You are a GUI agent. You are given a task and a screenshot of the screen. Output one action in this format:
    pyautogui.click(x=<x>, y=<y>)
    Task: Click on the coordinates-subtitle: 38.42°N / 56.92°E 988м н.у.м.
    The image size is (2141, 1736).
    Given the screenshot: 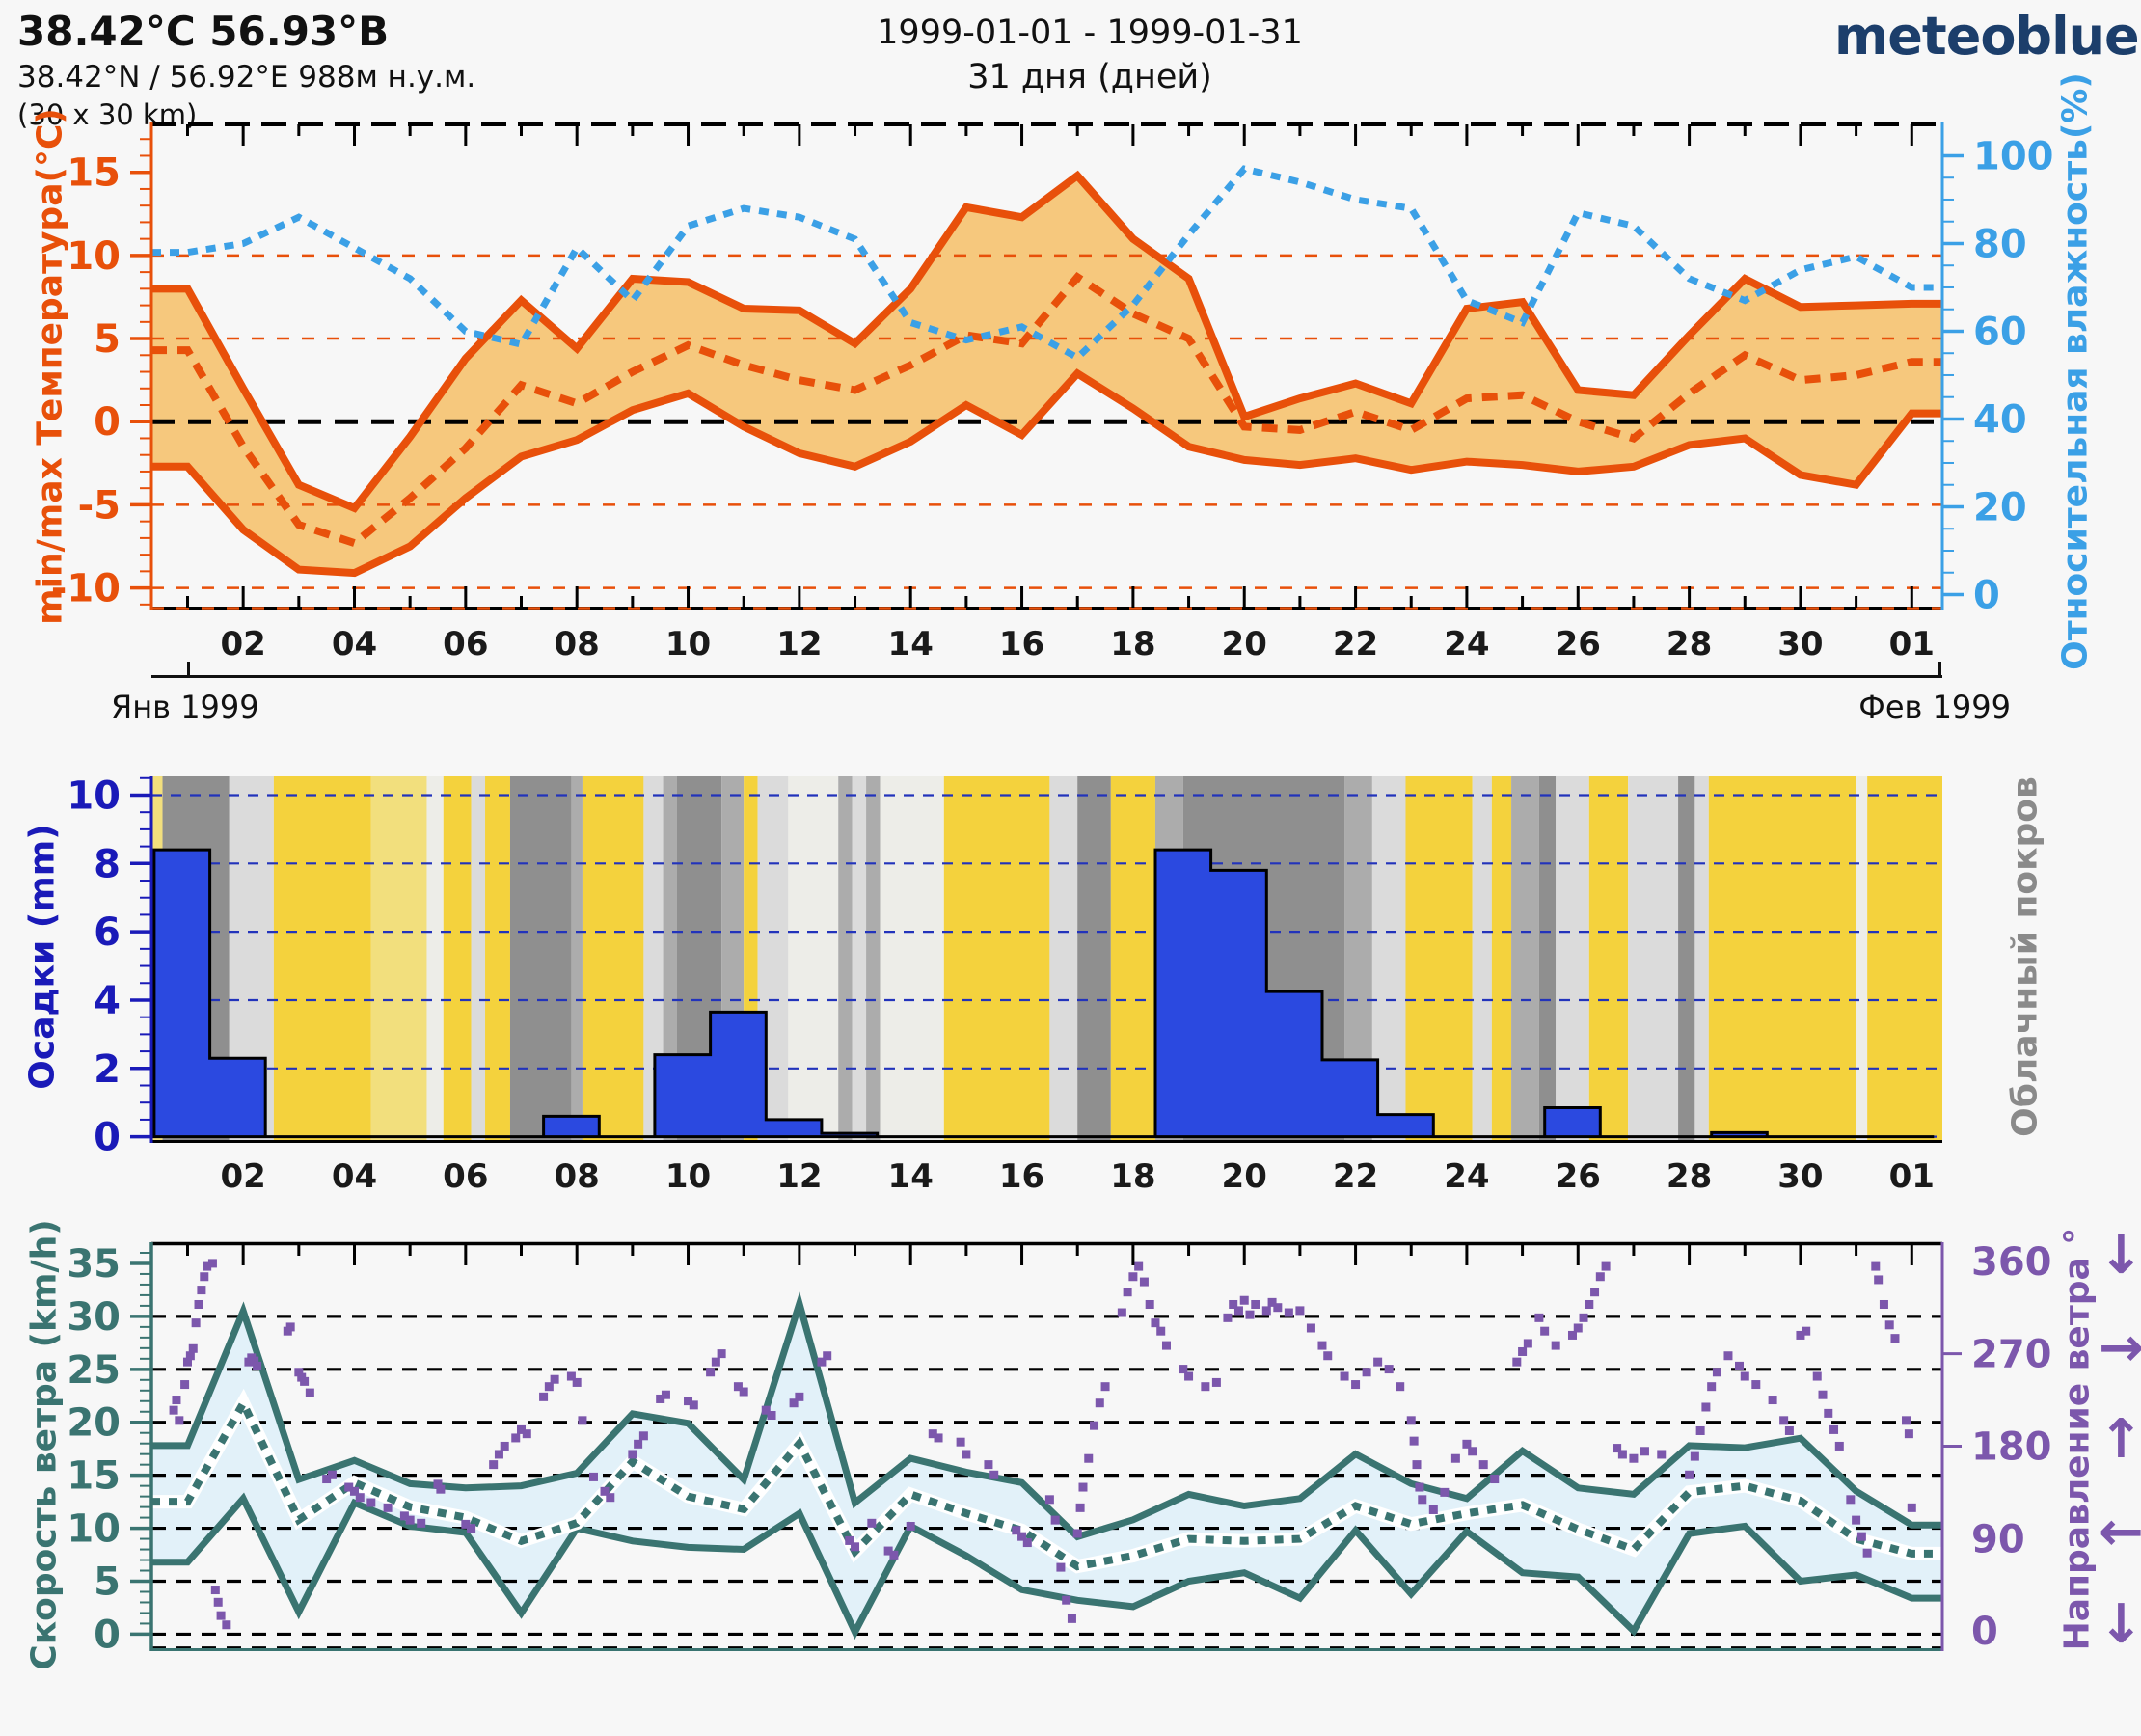 What is the action you would take?
    pyautogui.click(x=247, y=77)
    